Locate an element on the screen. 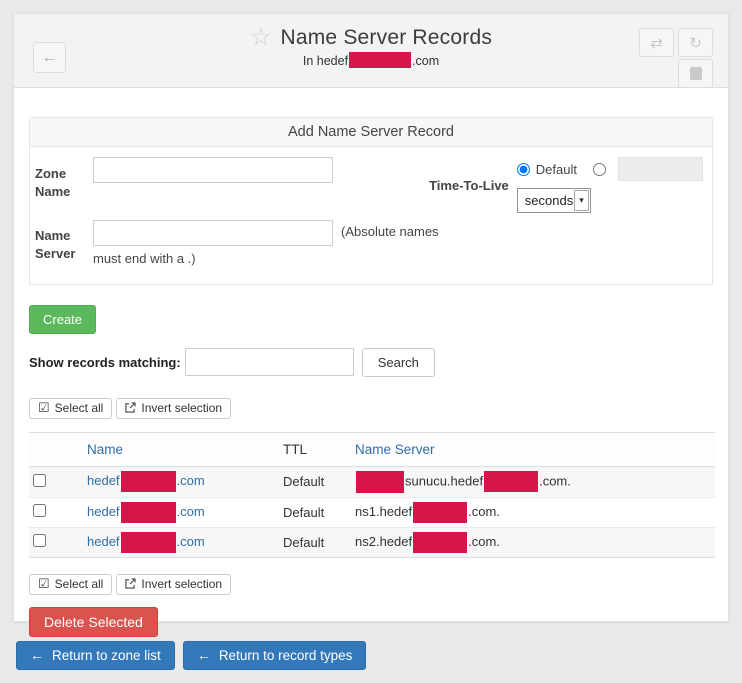  ttl-group: Time-To-Live Default seconds ▾ is located at coordinates (568, 185).